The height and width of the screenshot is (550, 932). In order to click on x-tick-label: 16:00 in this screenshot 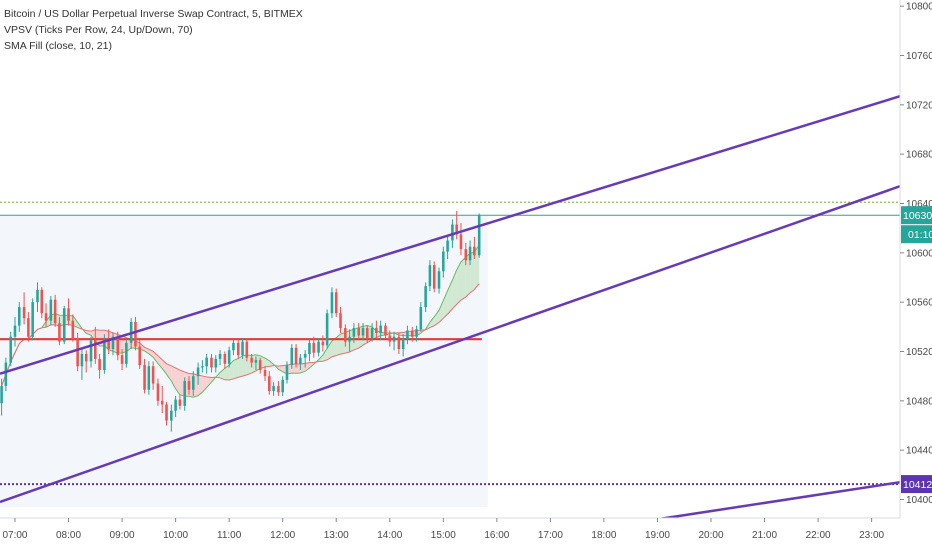, I will do `click(496, 535)`.